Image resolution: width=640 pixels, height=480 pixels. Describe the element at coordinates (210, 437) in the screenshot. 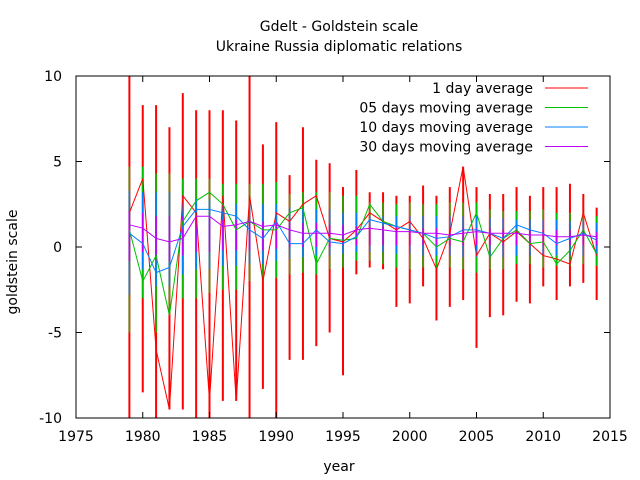

I see `x-tick-label: 1985` at that location.